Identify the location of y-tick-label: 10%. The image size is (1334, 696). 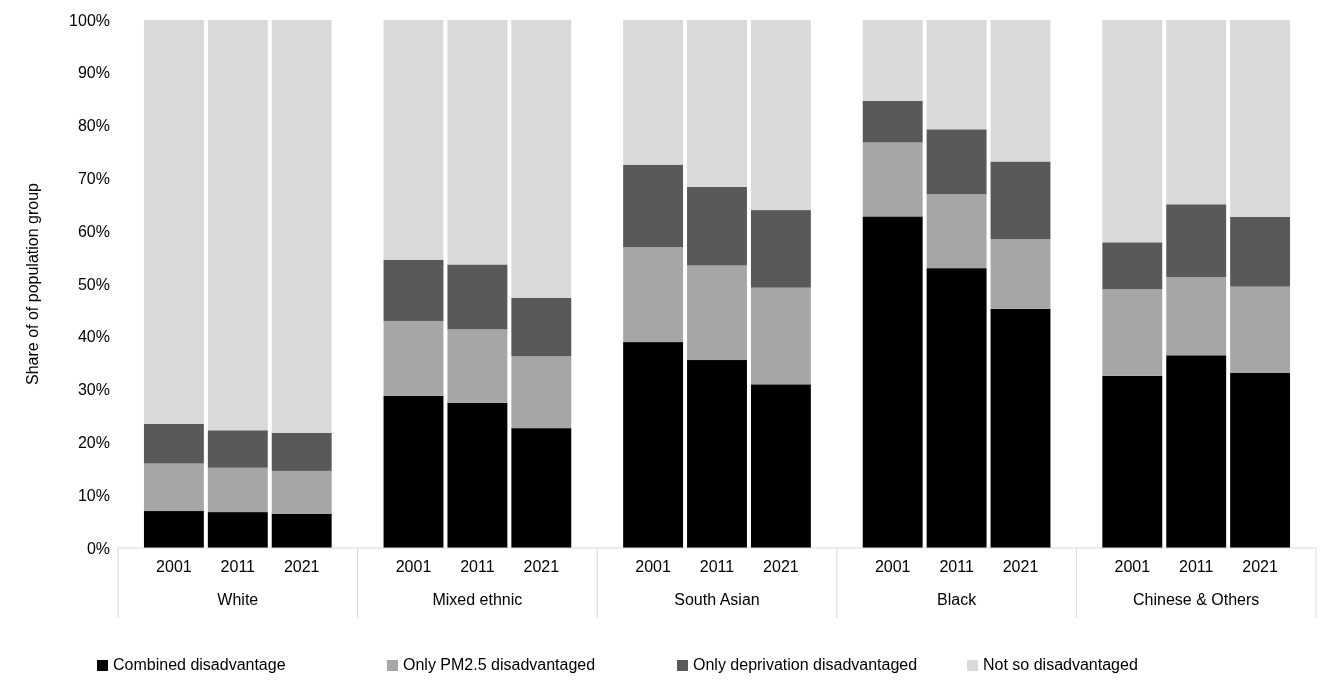
(93, 495).